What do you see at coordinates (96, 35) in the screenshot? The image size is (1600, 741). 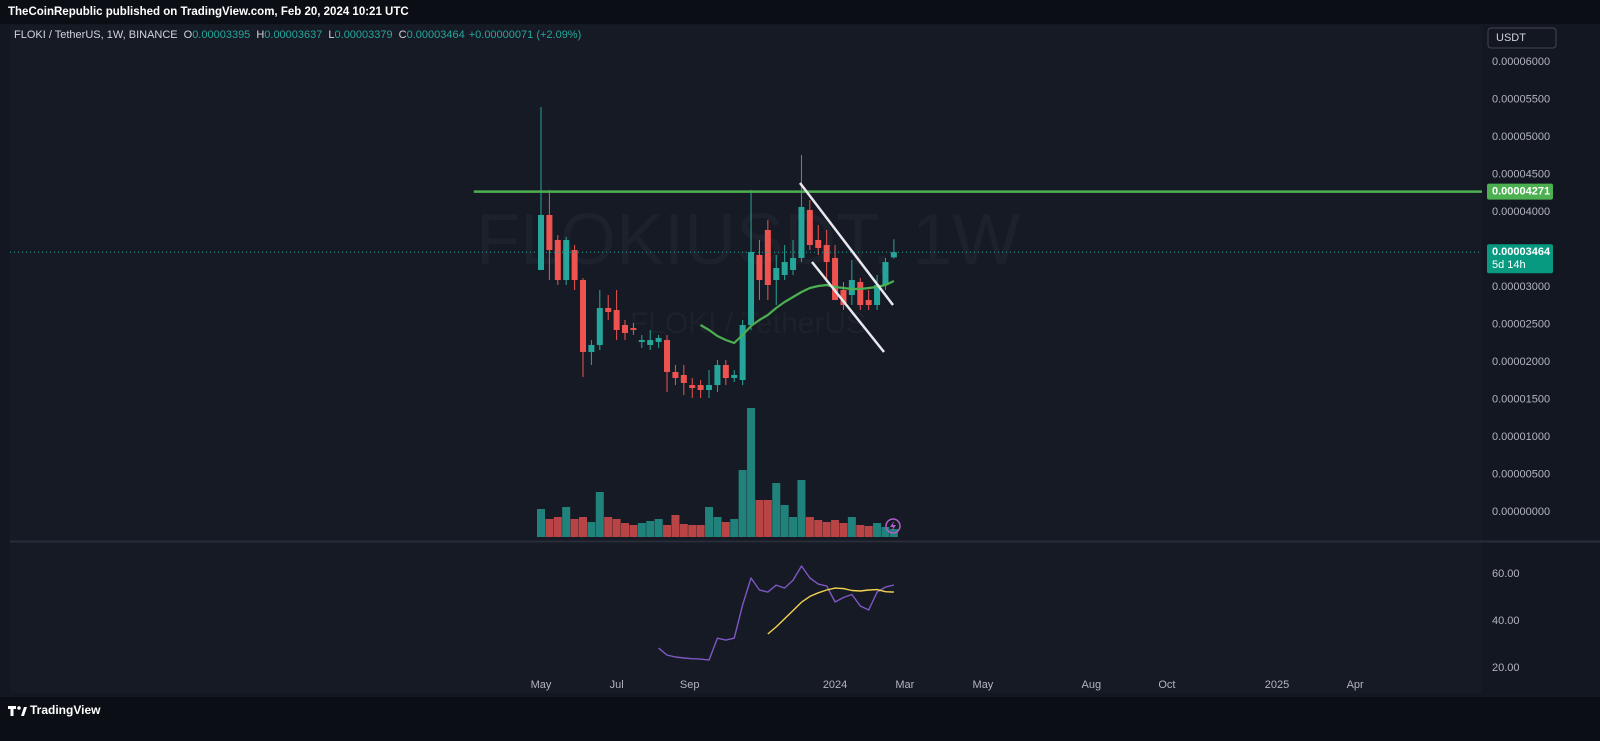 I see `legend-symbol: FLOKI / TetherUS, 1W, BINANCE` at bounding box center [96, 35].